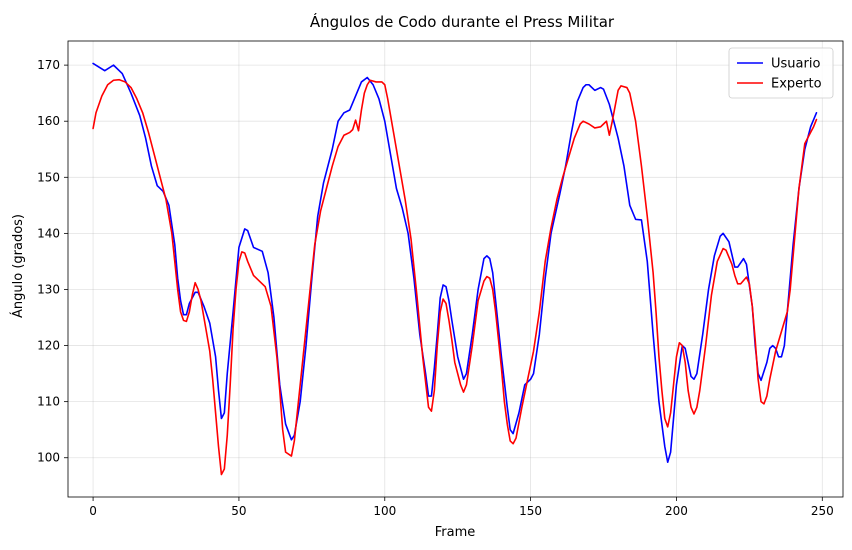 Image resolution: width=852 pixels, height=550 pixels. I want to click on x-tick-label: 250, so click(822, 511).